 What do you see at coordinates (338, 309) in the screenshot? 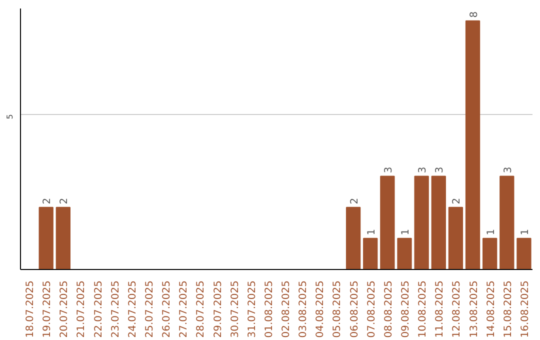
I see `x-tick-label: 05.08.2025` at bounding box center [338, 309].